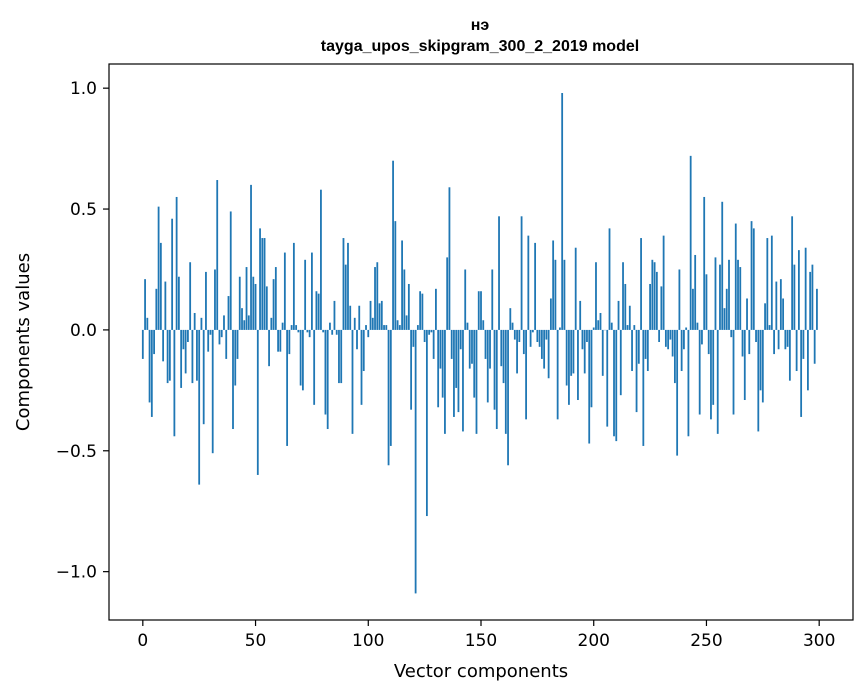 The height and width of the screenshot is (696, 867). I want to click on y-tick-label: −1.0, so click(76, 573).